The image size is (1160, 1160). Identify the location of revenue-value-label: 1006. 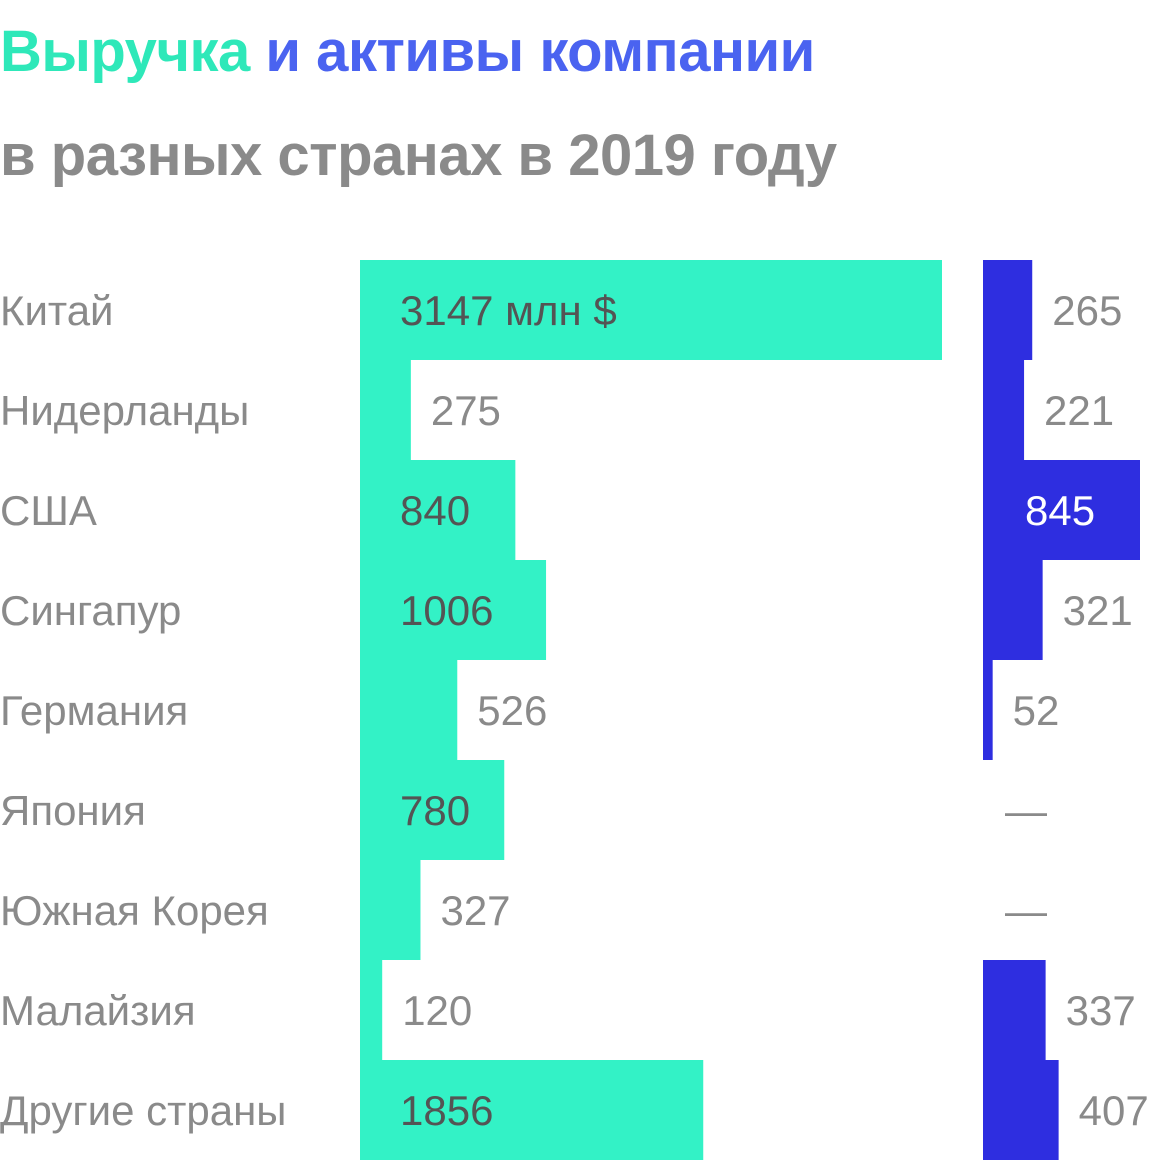
(446, 610).